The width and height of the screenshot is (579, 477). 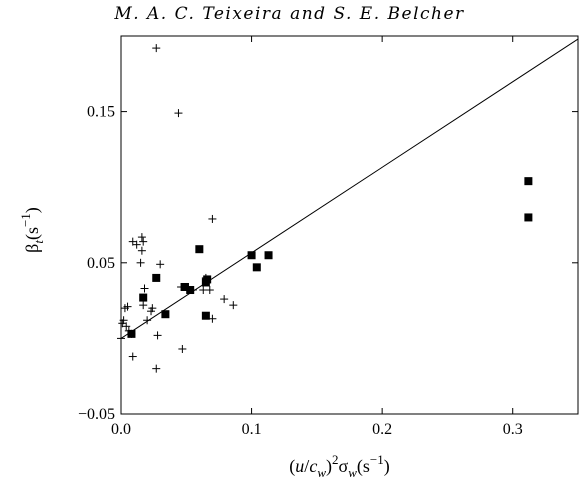 What do you see at coordinates (289, 14) in the screenshot?
I see `page-header: M. A. C. Teixeira and S. E. Belcher` at bounding box center [289, 14].